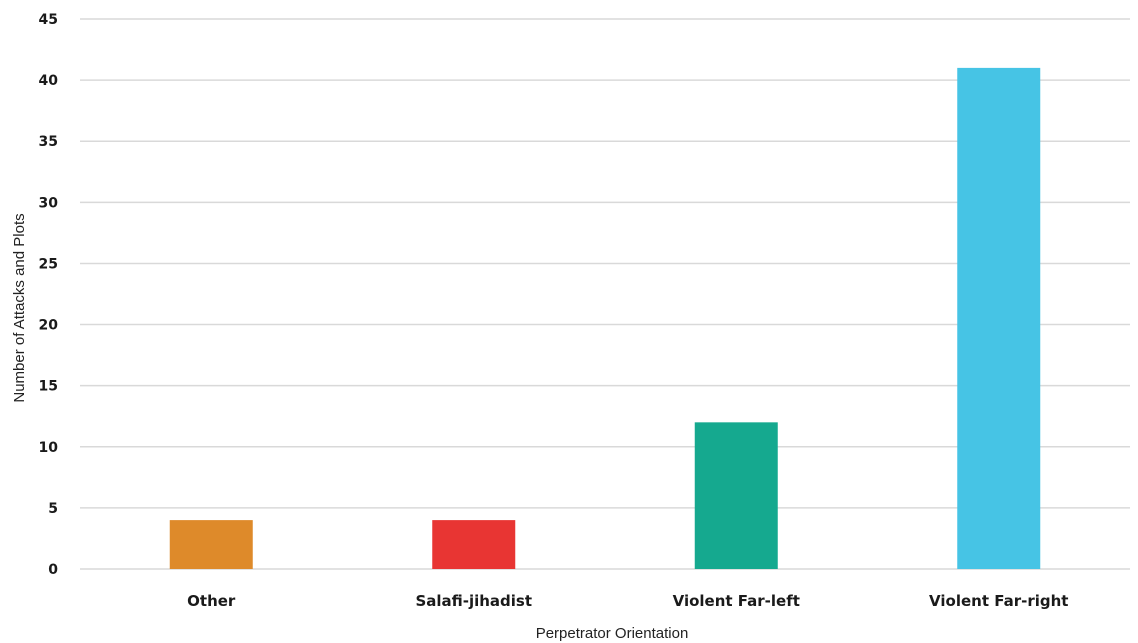 The width and height of the screenshot is (1138, 643). Describe the element at coordinates (999, 318) in the screenshot. I see `bar-violent-far-right` at that location.